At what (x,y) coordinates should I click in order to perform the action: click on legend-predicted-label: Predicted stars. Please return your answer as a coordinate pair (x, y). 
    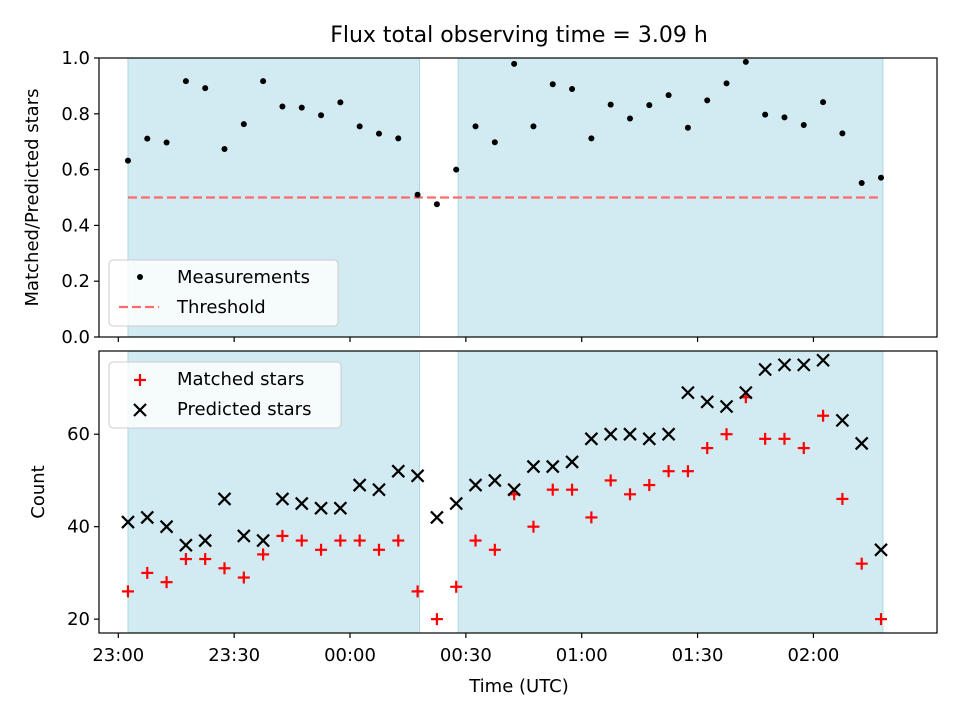
    Looking at the image, I should click on (244, 409).